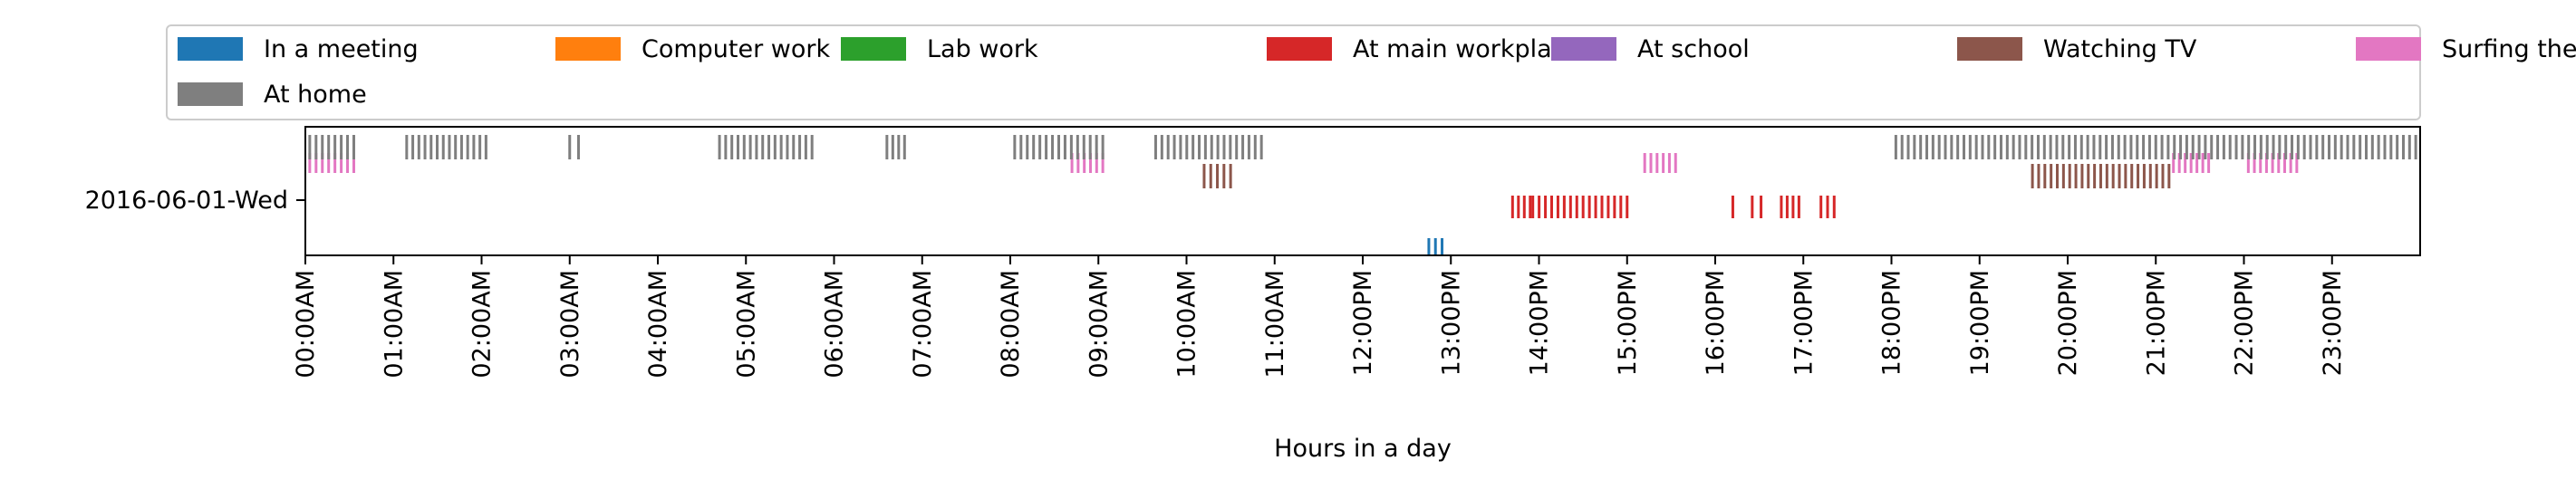 This screenshot has height=489, width=2576. Describe the element at coordinates (746, 324) in the screenshot. I see `x-tick-label: 05:00AM` at that location.